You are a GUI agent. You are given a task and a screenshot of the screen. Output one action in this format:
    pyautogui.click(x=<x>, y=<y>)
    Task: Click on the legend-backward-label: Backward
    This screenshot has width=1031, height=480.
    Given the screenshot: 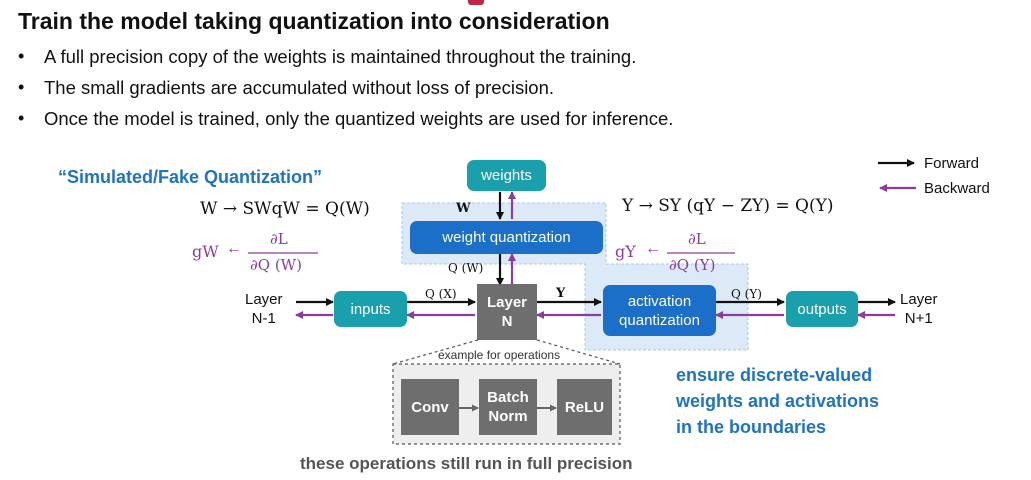 What is the action you would take?
    pyautogui.click(x=957, y=188)
    